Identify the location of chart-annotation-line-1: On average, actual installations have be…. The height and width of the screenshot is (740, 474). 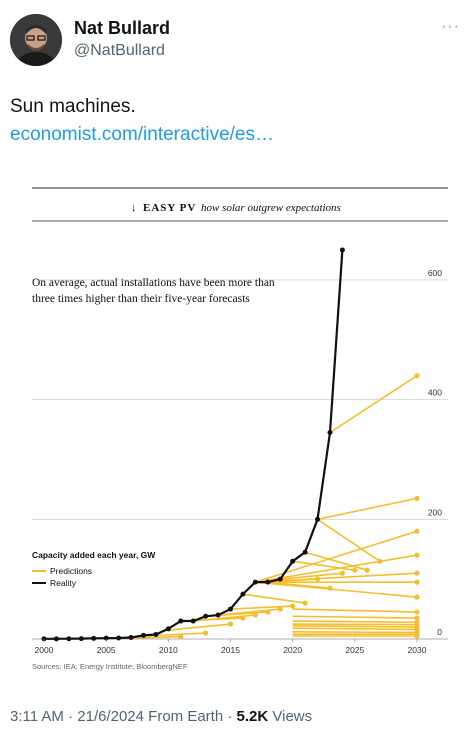
(153, 283).